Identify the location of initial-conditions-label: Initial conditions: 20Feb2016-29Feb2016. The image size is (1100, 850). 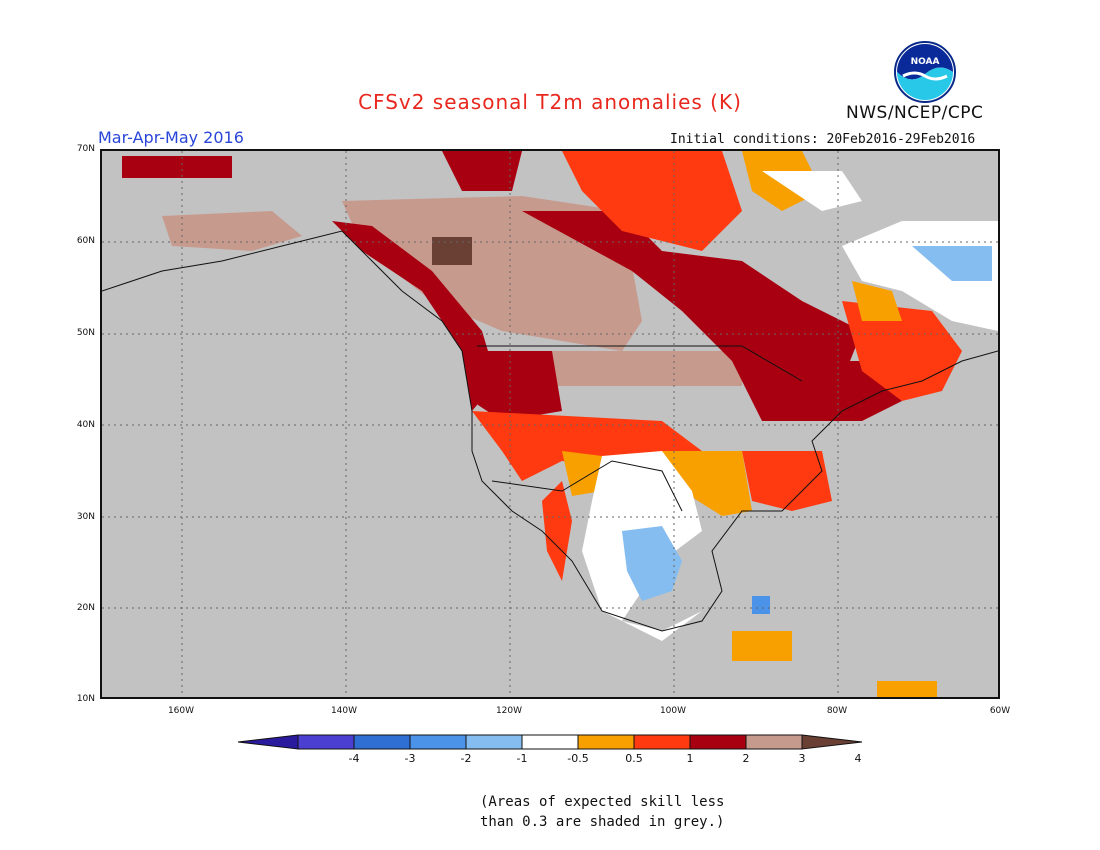
(823, 139).